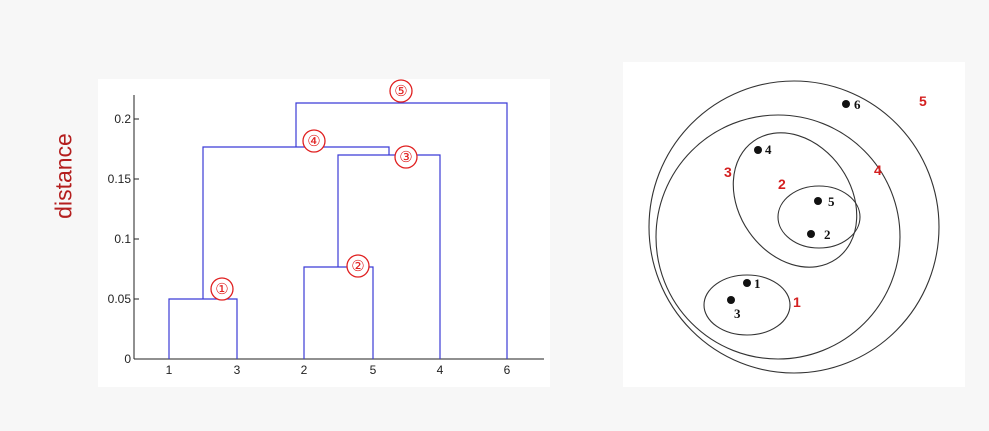  I want to click on merge-step-label: ②, so click(357, 266).